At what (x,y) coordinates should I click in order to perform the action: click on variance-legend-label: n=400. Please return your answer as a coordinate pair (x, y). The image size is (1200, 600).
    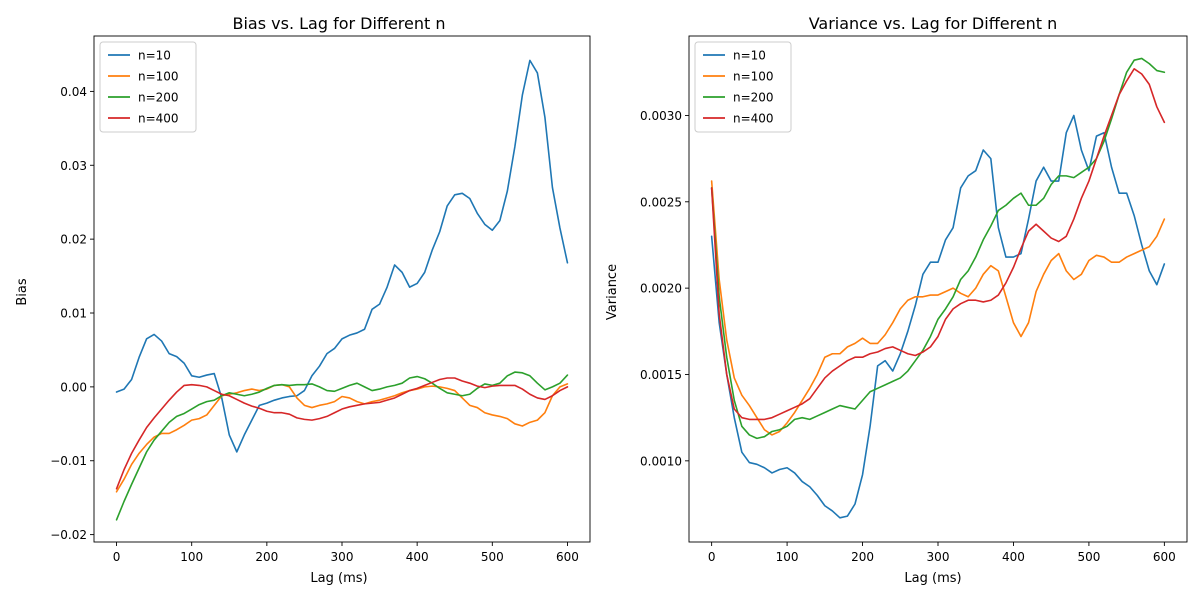
    Looking at the image, I should click on (753, 119).